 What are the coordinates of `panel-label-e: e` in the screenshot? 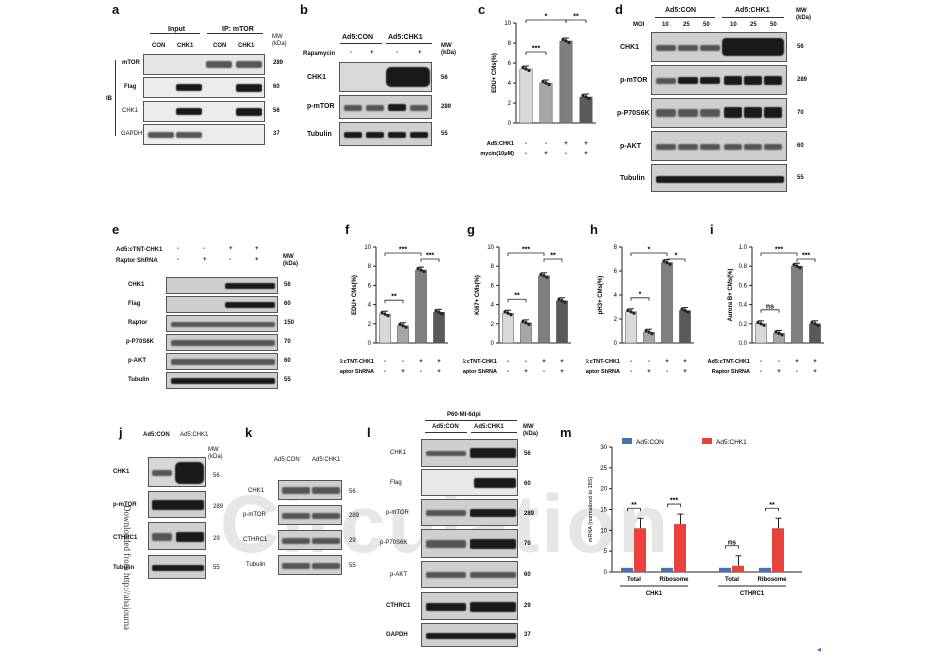 It's located at (116, 229).